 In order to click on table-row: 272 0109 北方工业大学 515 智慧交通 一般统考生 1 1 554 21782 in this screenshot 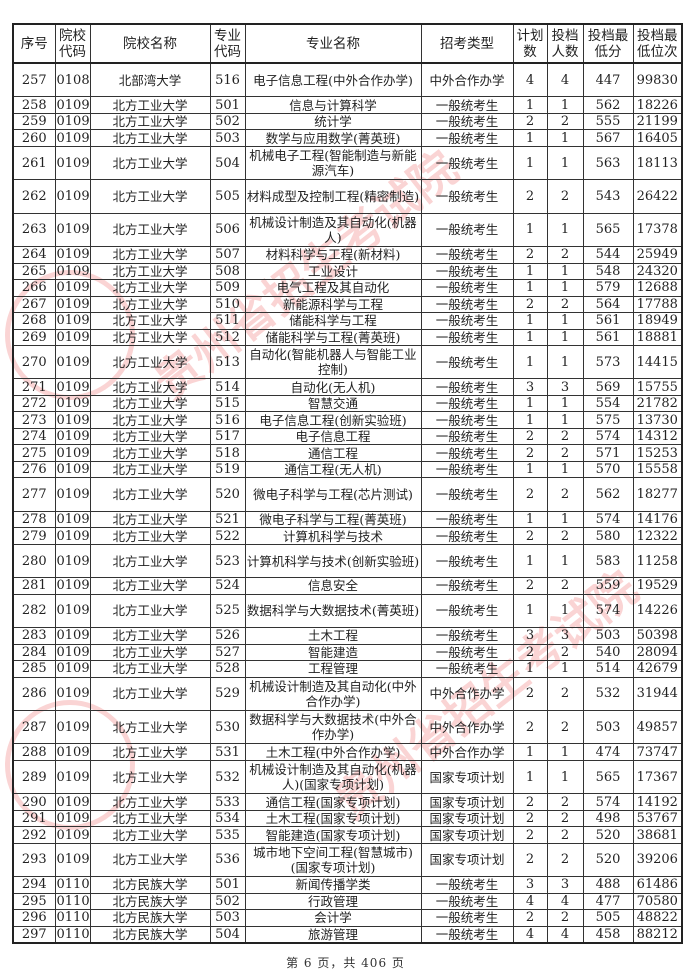, I will do `click(347, 403)`.